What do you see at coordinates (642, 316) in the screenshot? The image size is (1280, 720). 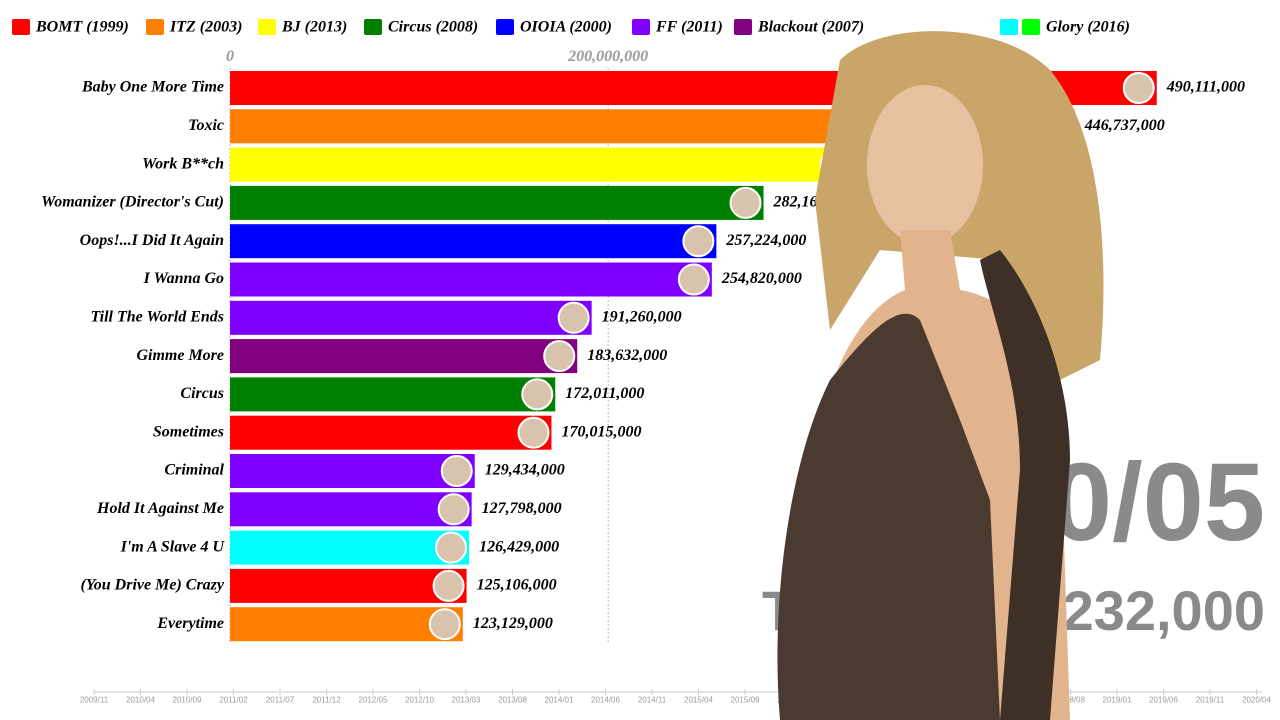 I see `value-label: 191,260,000` at bounding box center [642, 316].